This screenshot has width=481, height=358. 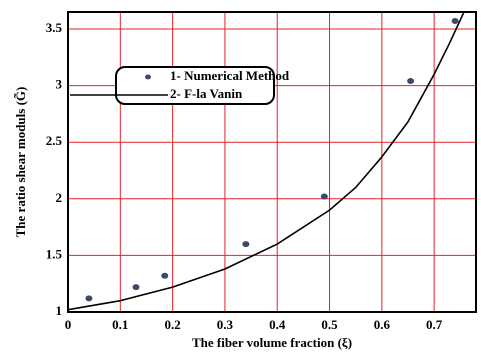 What do you see at coordinates (382, 324) in the screenshot?
I see `x-tick-label: 0.6` at bounding box center [382, 324].